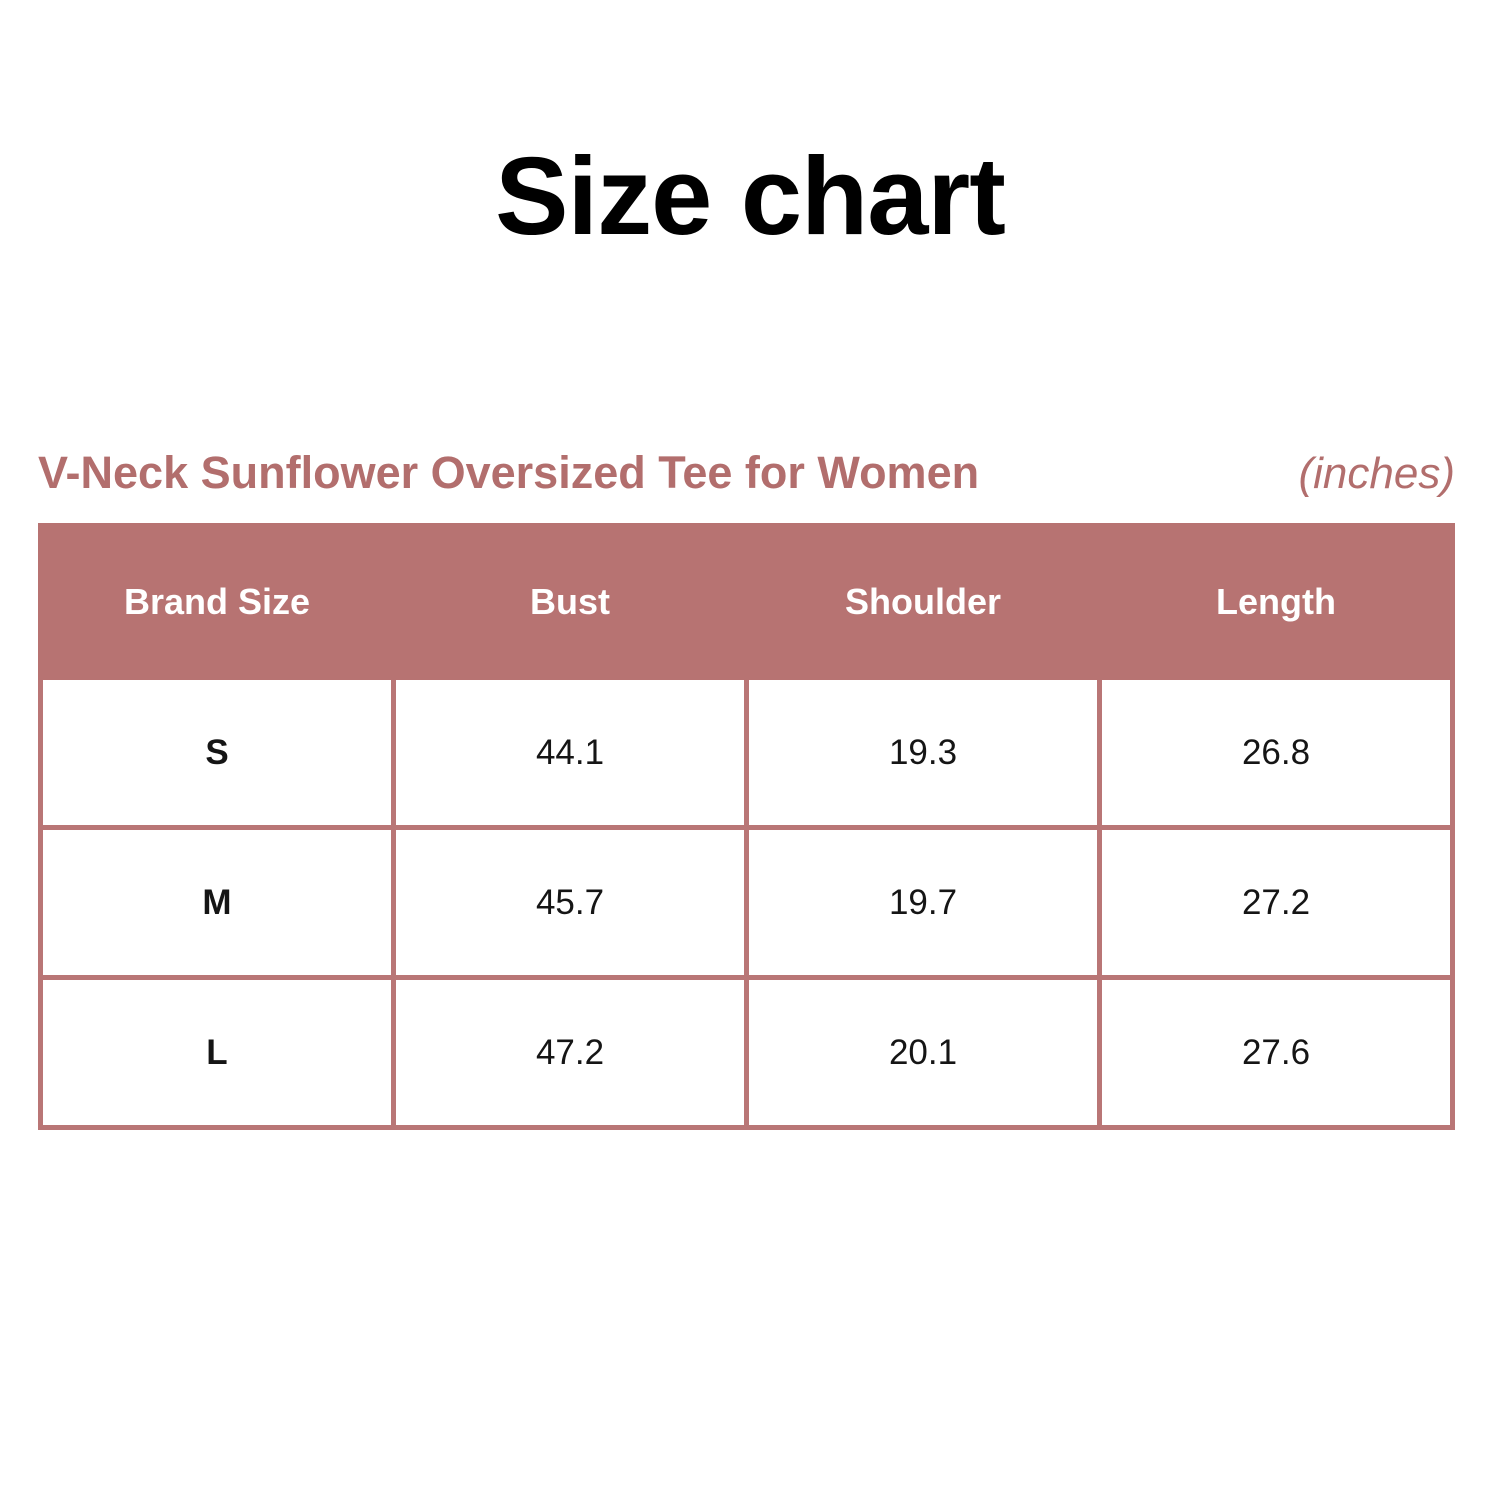  I want to click on measurement-cell: 26.8, so click(1276, 752).